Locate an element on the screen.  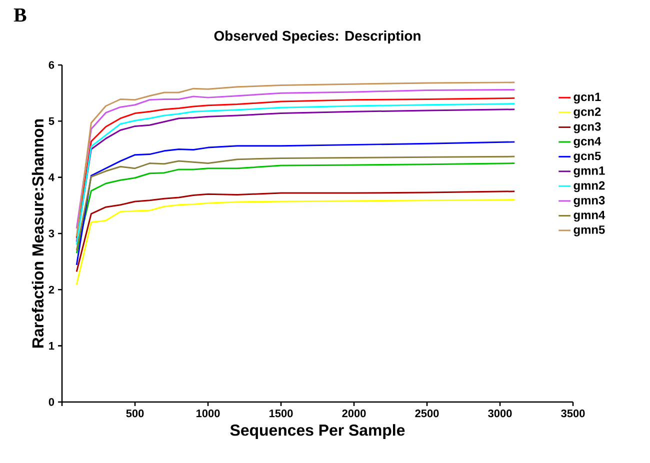
legend-label: gcn3 is located at coordinates (587, 128).